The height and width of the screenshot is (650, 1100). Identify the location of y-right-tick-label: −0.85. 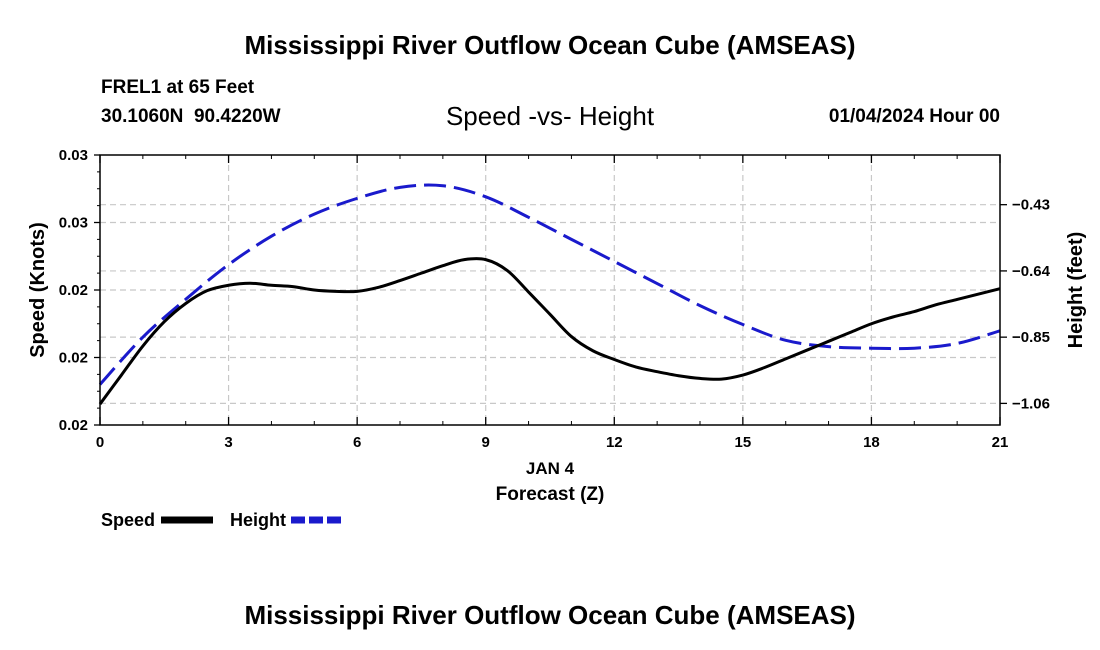
(1031, 337).